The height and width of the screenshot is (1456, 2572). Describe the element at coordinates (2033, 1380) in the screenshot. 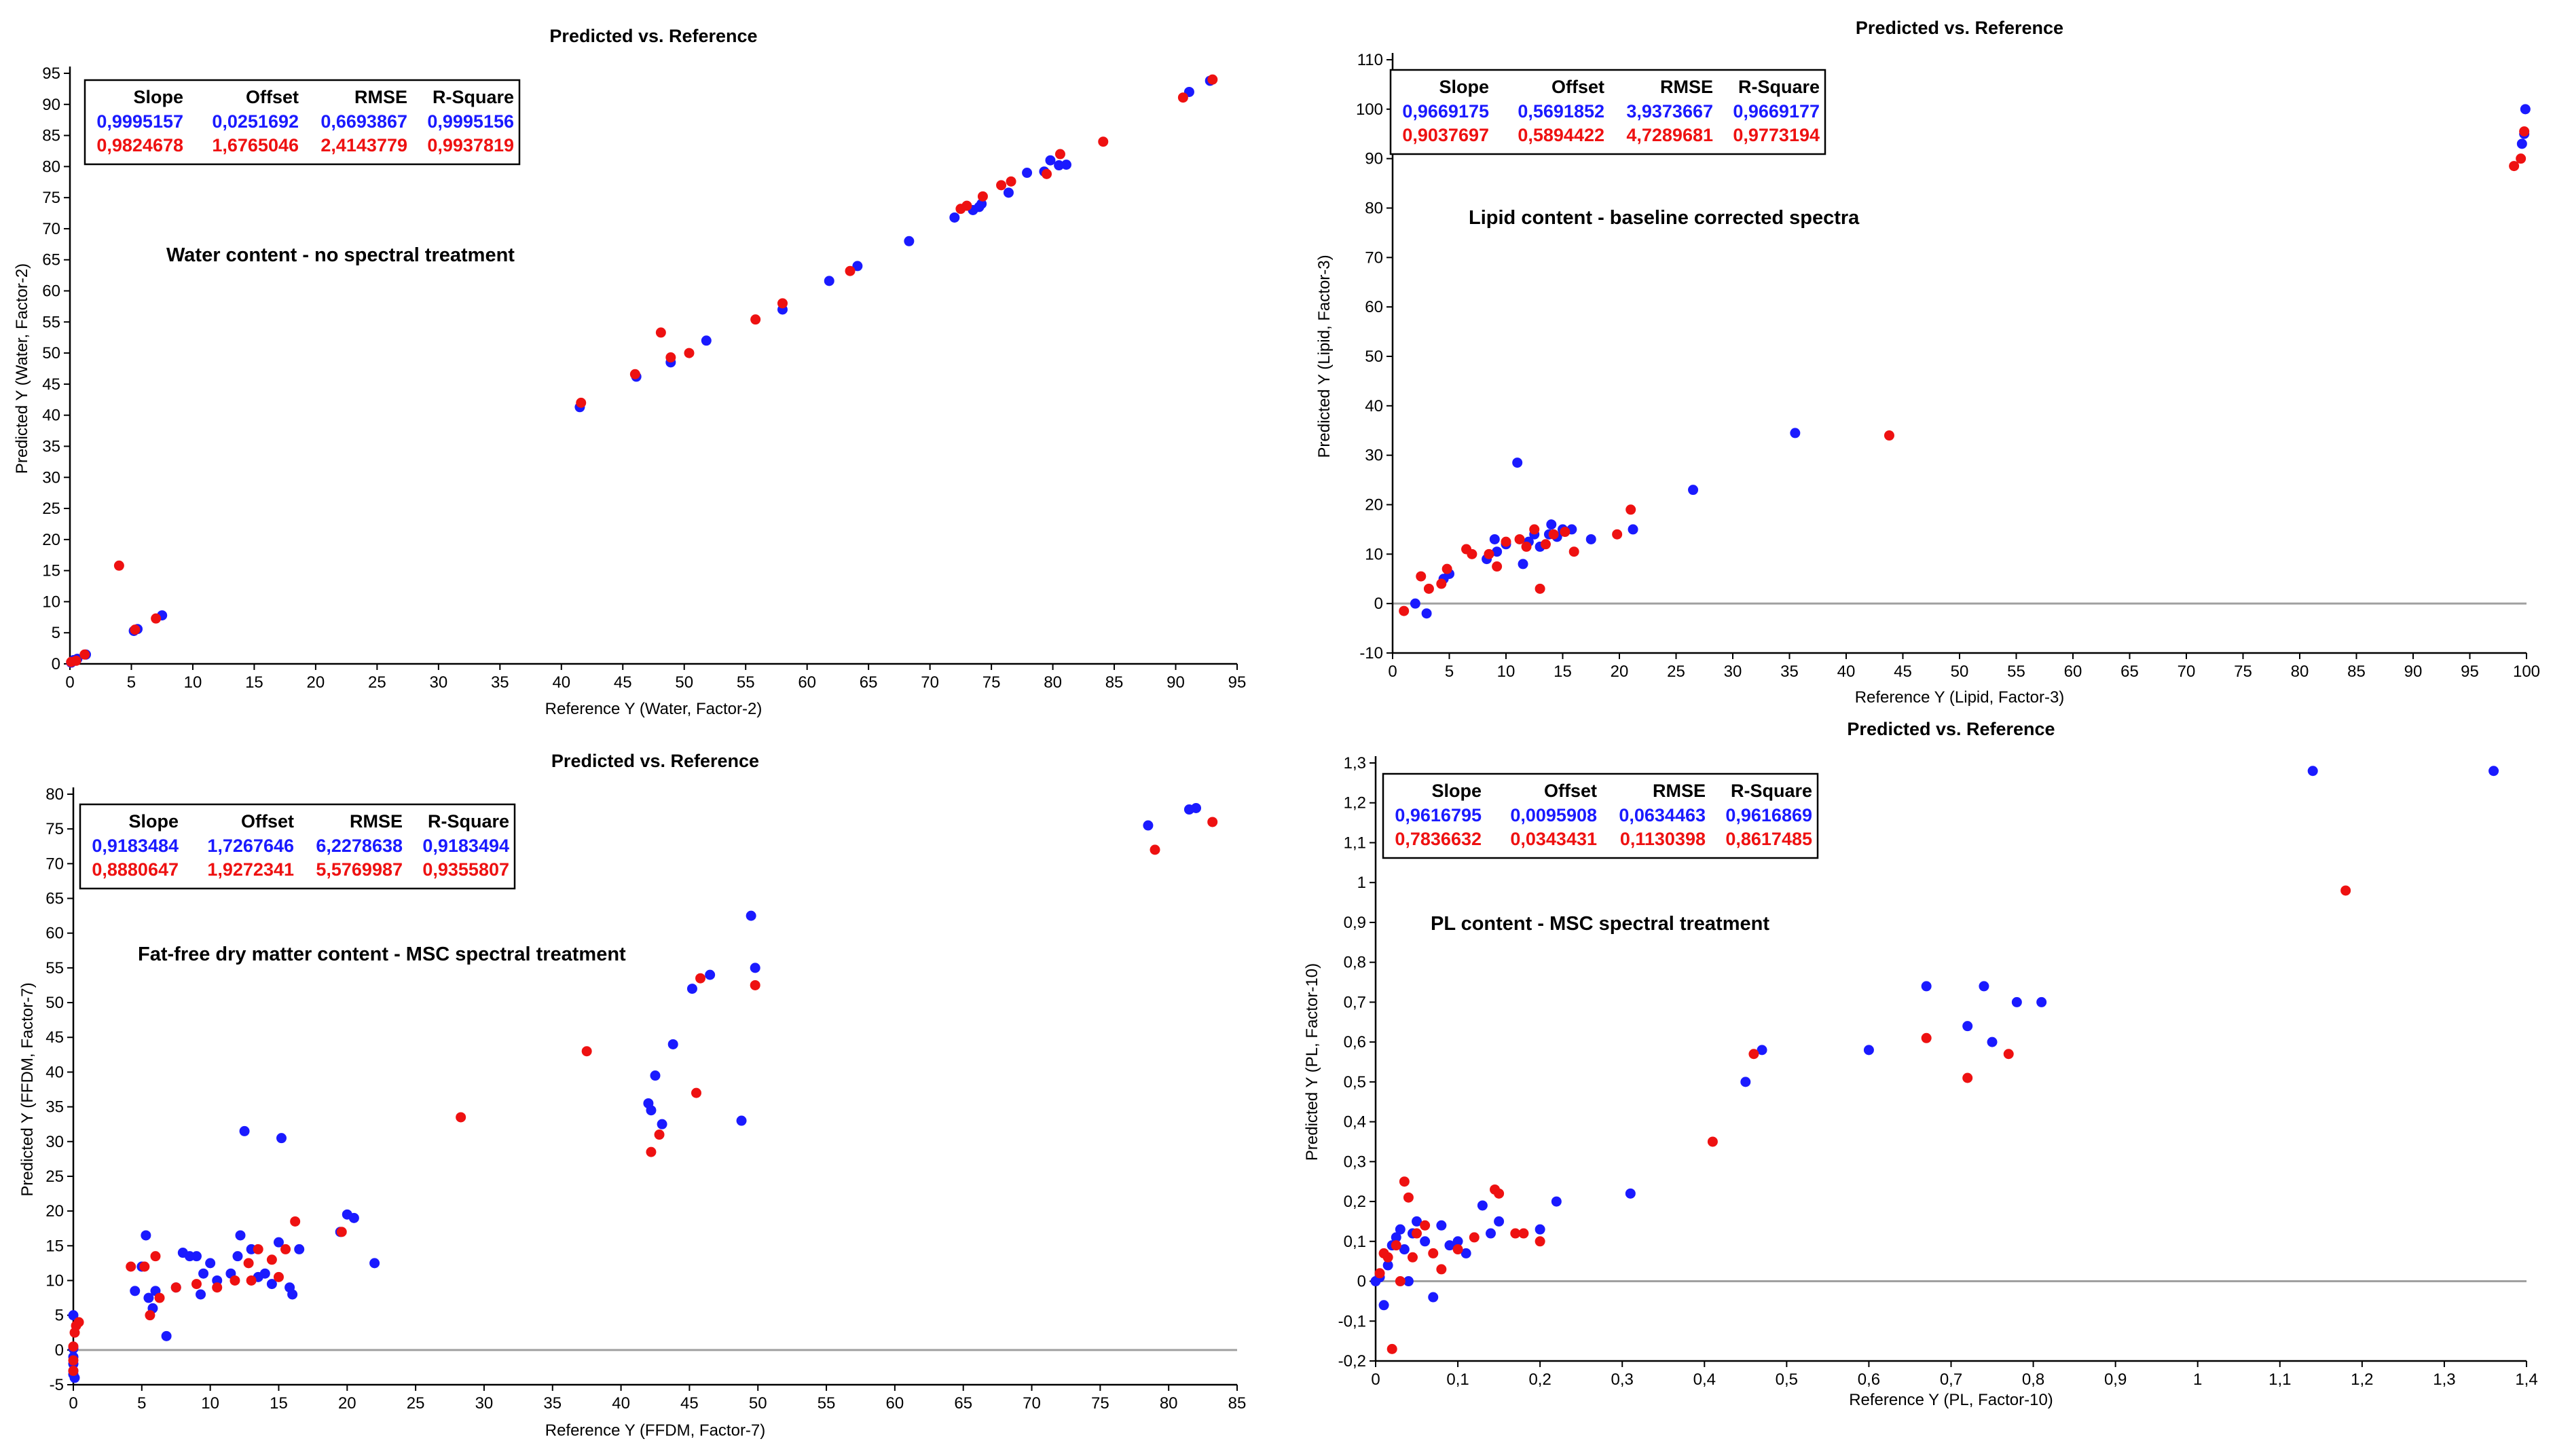

I see `x-tick-label: 0,8` at that location.